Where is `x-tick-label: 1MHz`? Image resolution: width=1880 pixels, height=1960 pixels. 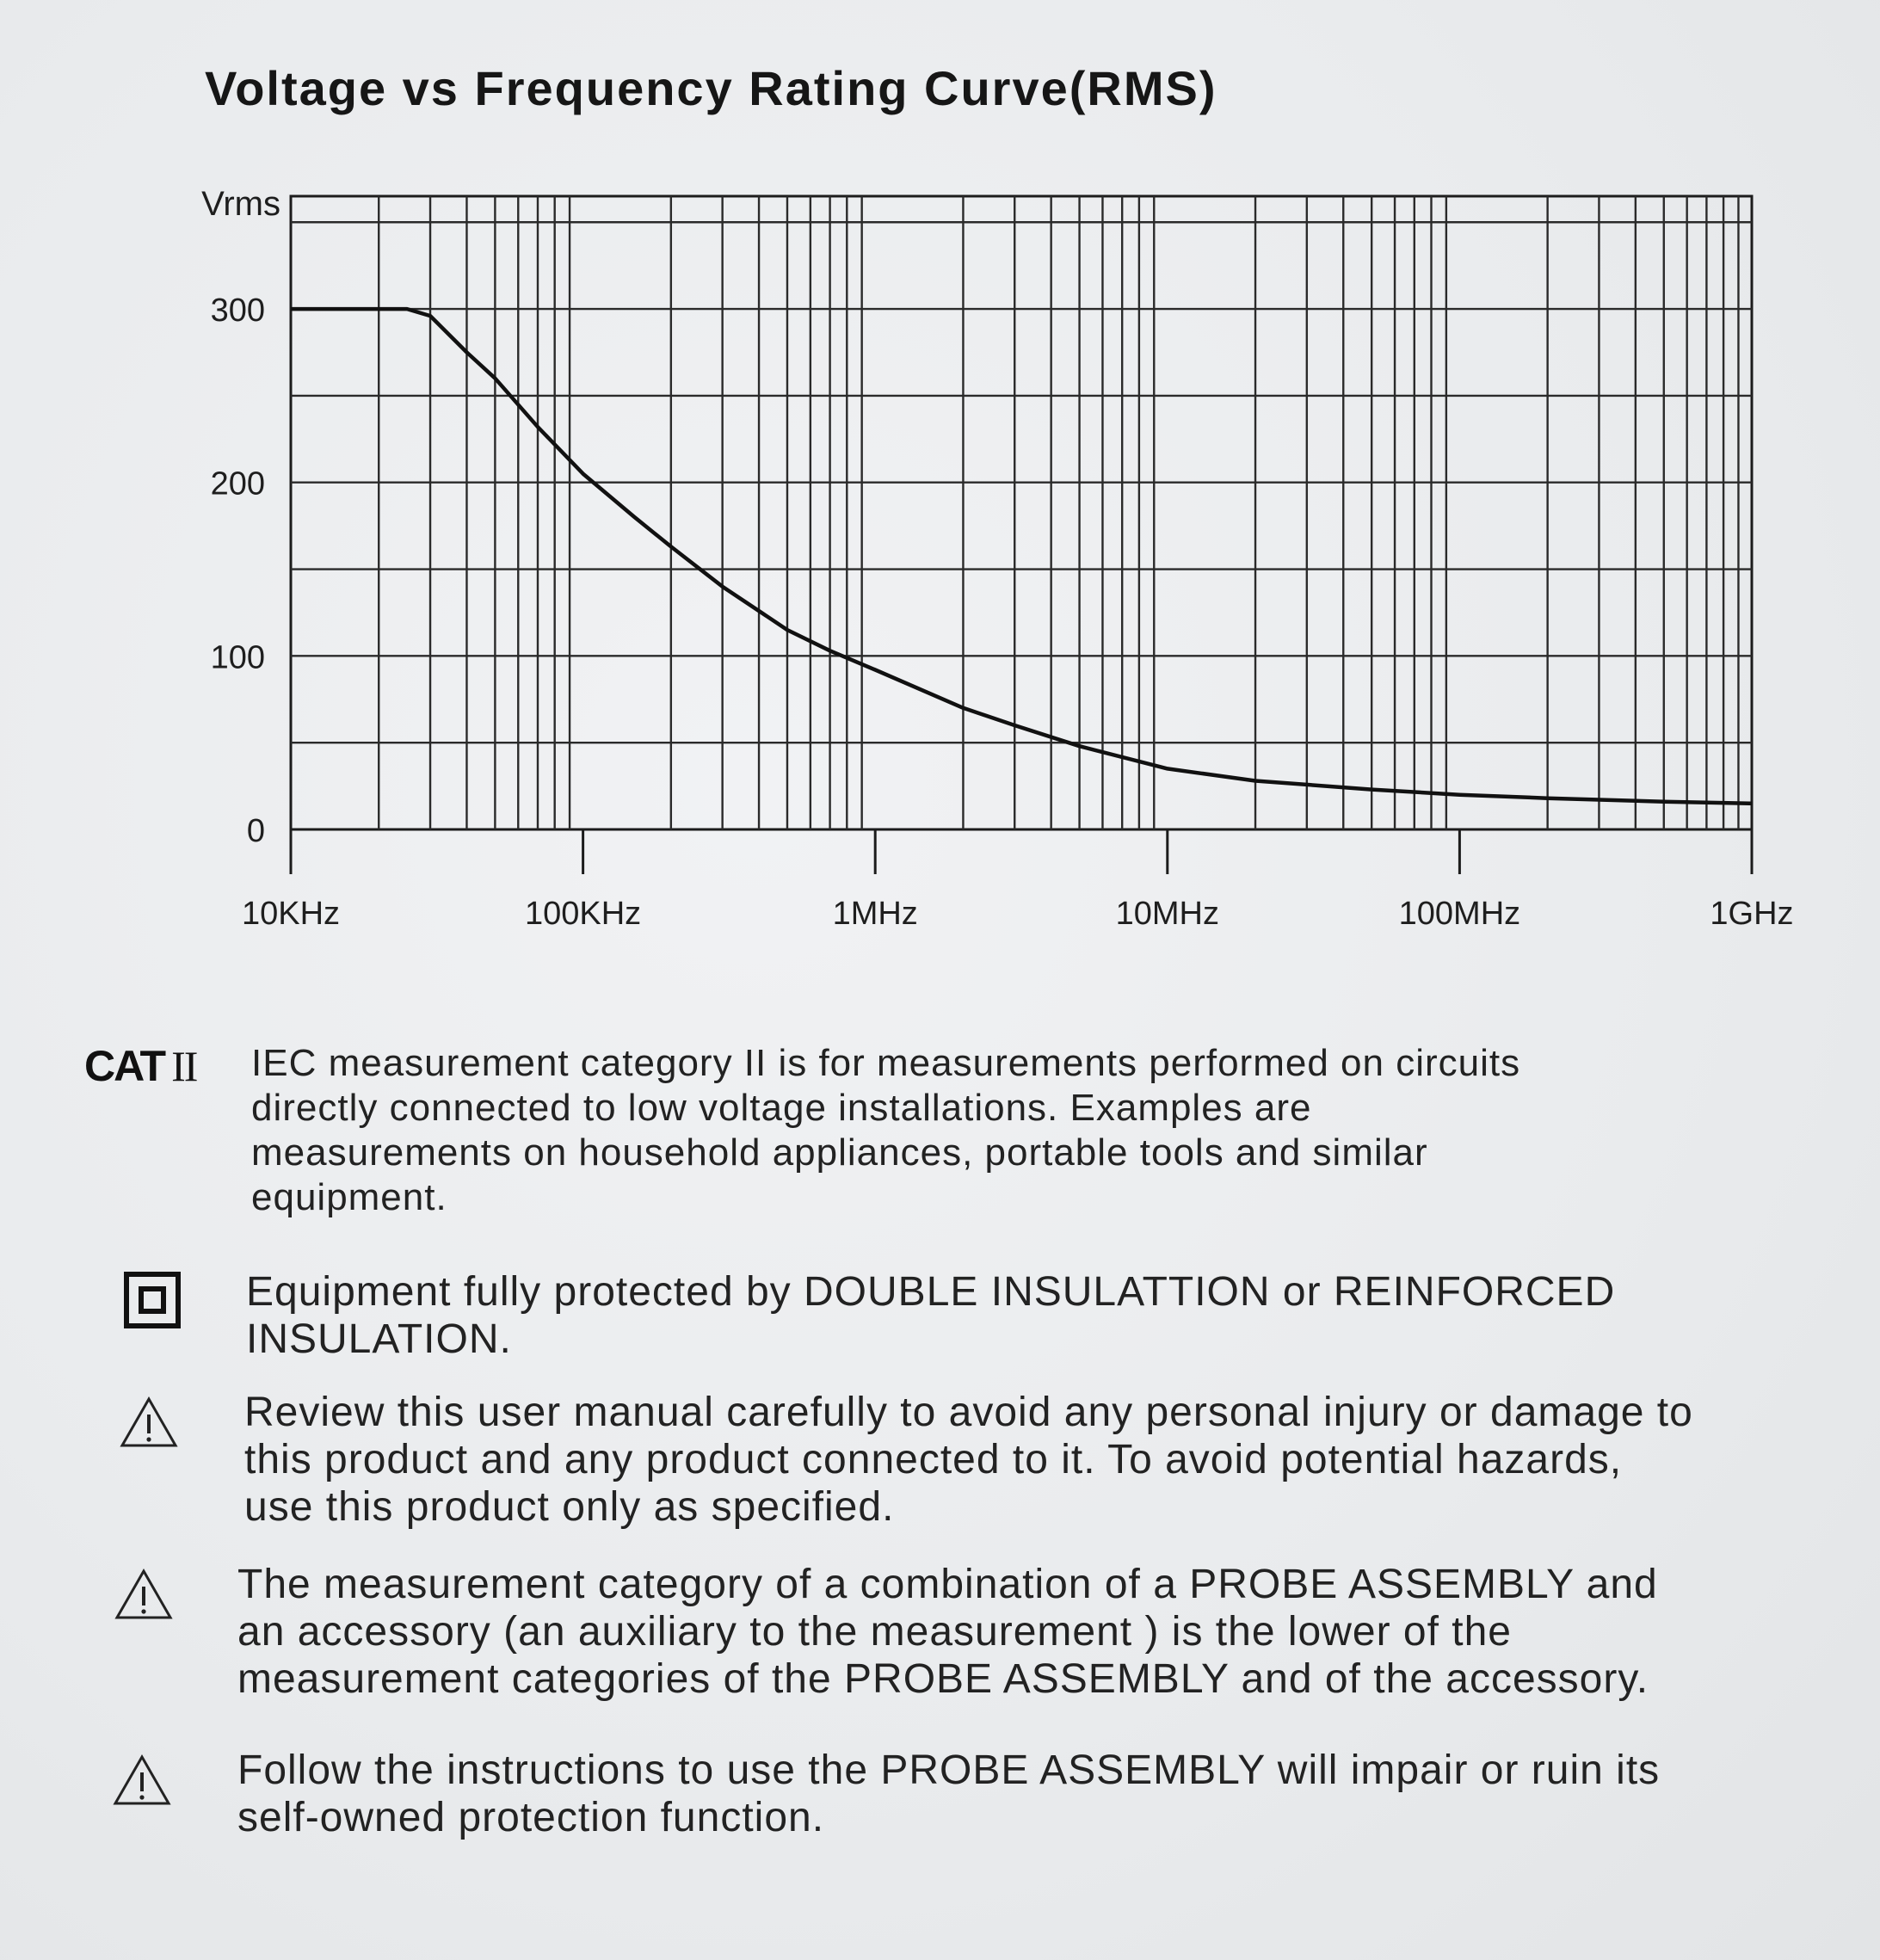 x-tick-label: 1MHz is located at coordinates (875, 914).